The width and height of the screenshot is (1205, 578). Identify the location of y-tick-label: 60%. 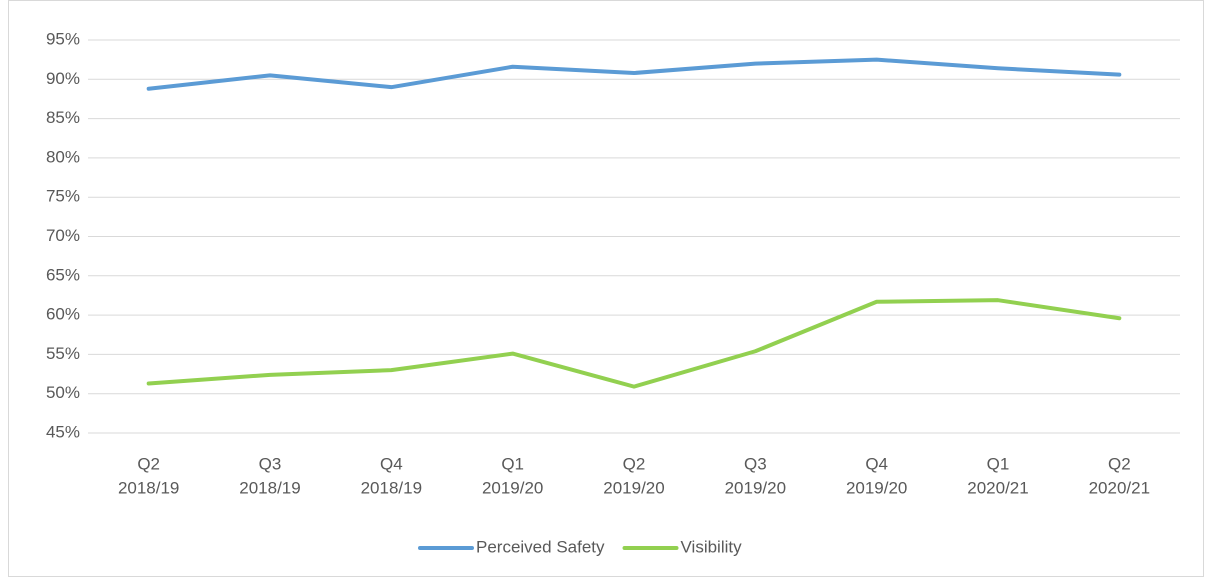
(63, 314).